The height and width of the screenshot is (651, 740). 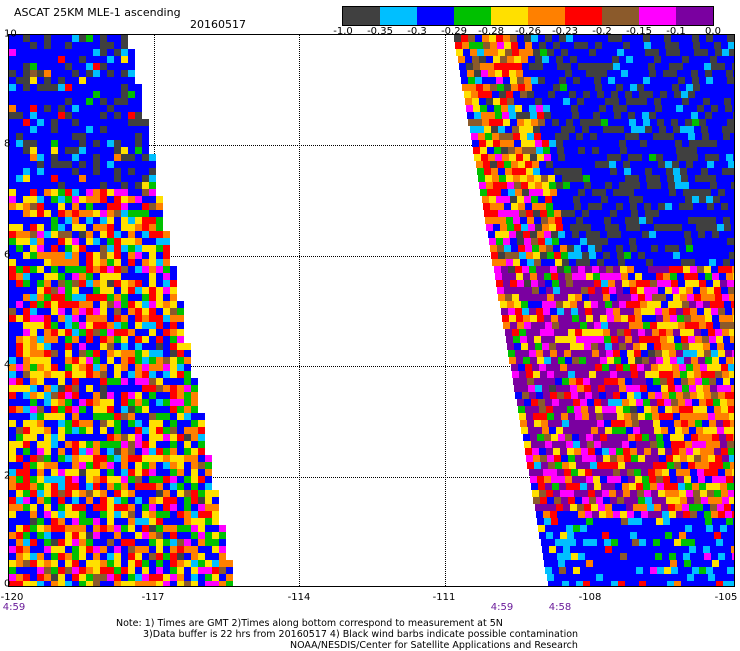 I want to click on colorbar-tick-label: -0.28, so click(x=491, y=31).